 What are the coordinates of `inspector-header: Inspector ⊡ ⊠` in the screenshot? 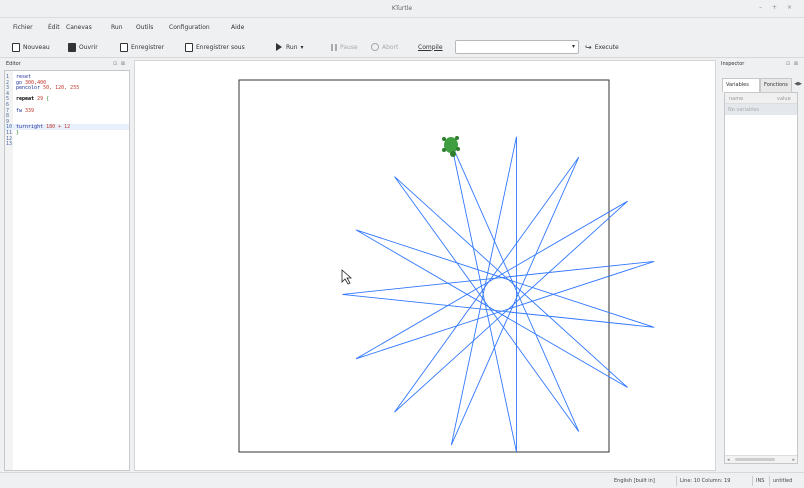 It's located at (761, 65).